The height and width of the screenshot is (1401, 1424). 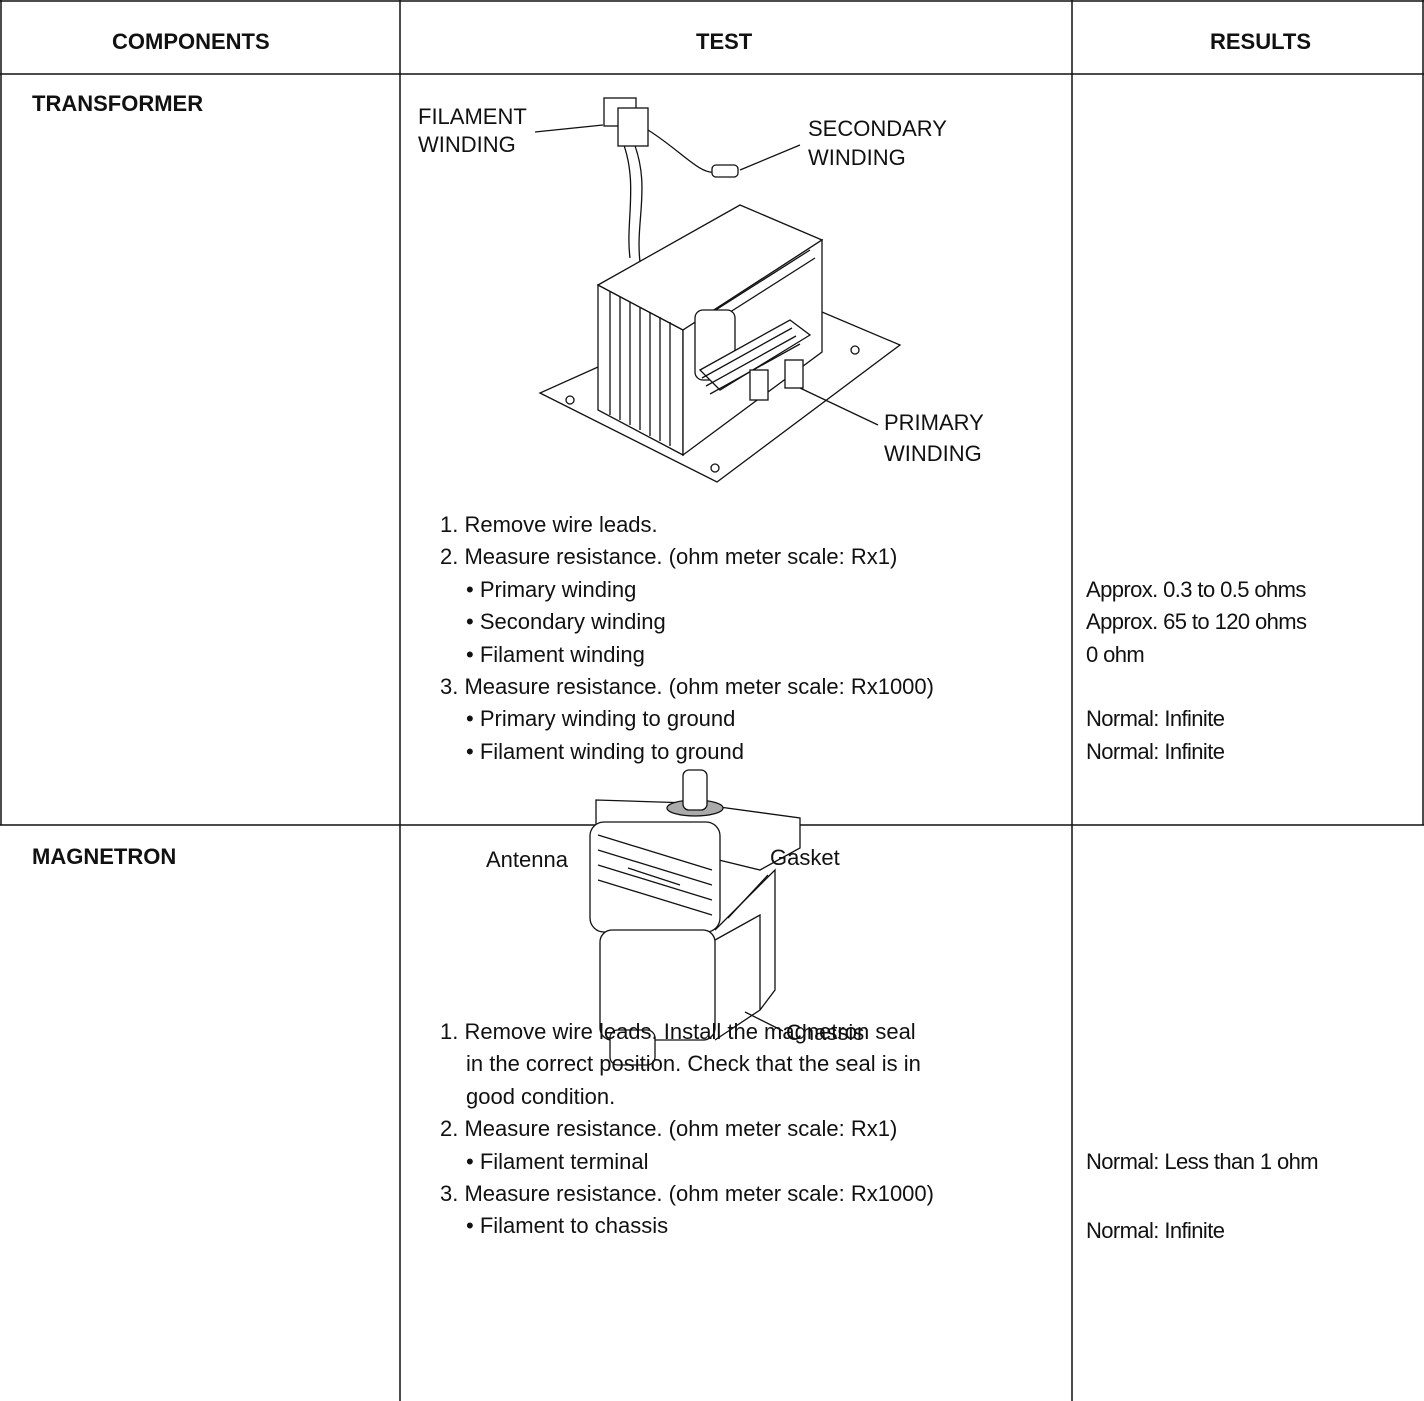 What do you see at coordinates (549, 524) in the screenshot?
I see `test-step: 1. Remove wire leads.` at bounding box center [549, 524].